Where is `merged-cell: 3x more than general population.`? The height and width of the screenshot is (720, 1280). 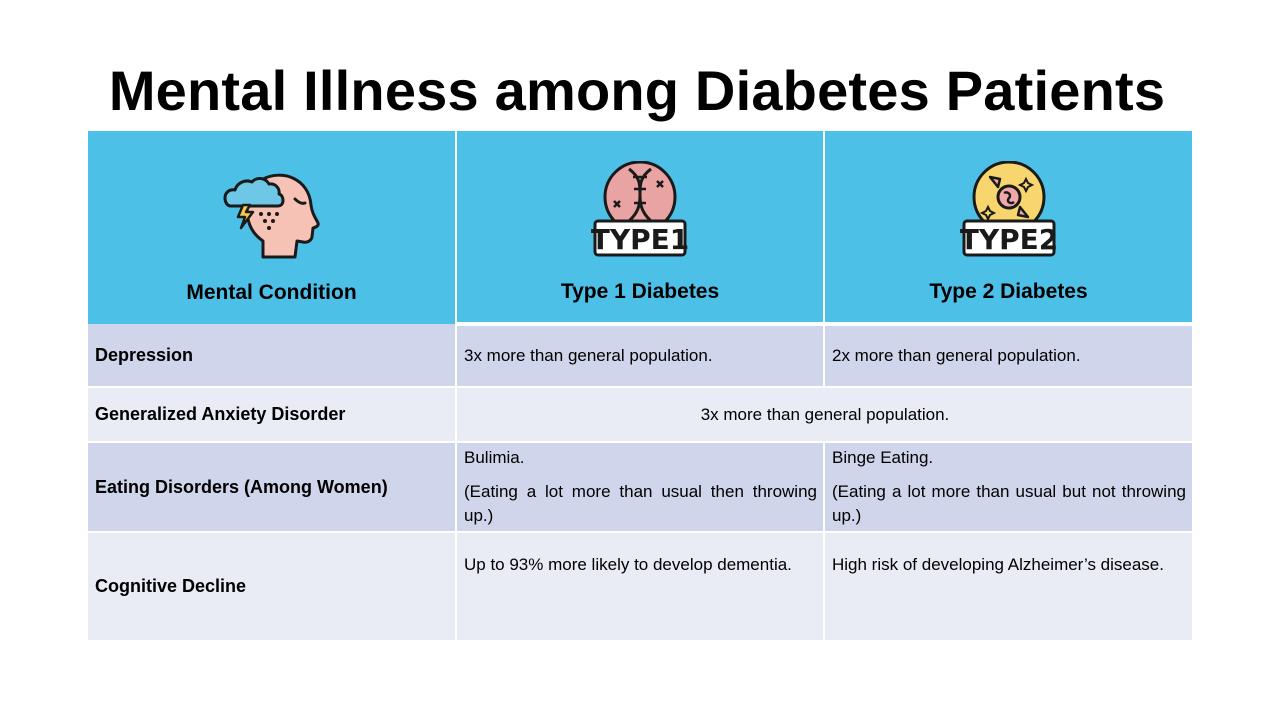
merged-cell: 3x more than general population. is located at coordinates (824, 415).